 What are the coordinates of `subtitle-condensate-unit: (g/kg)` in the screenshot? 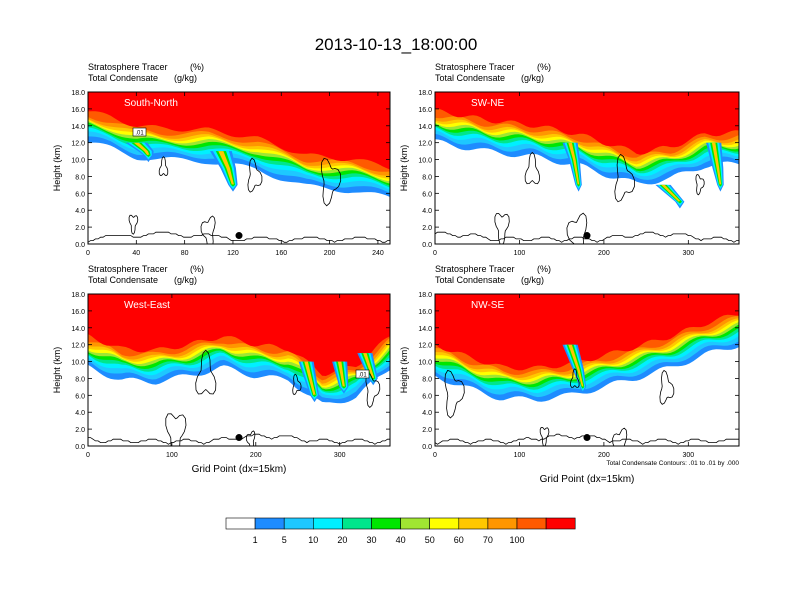 It's located at (185, 78).